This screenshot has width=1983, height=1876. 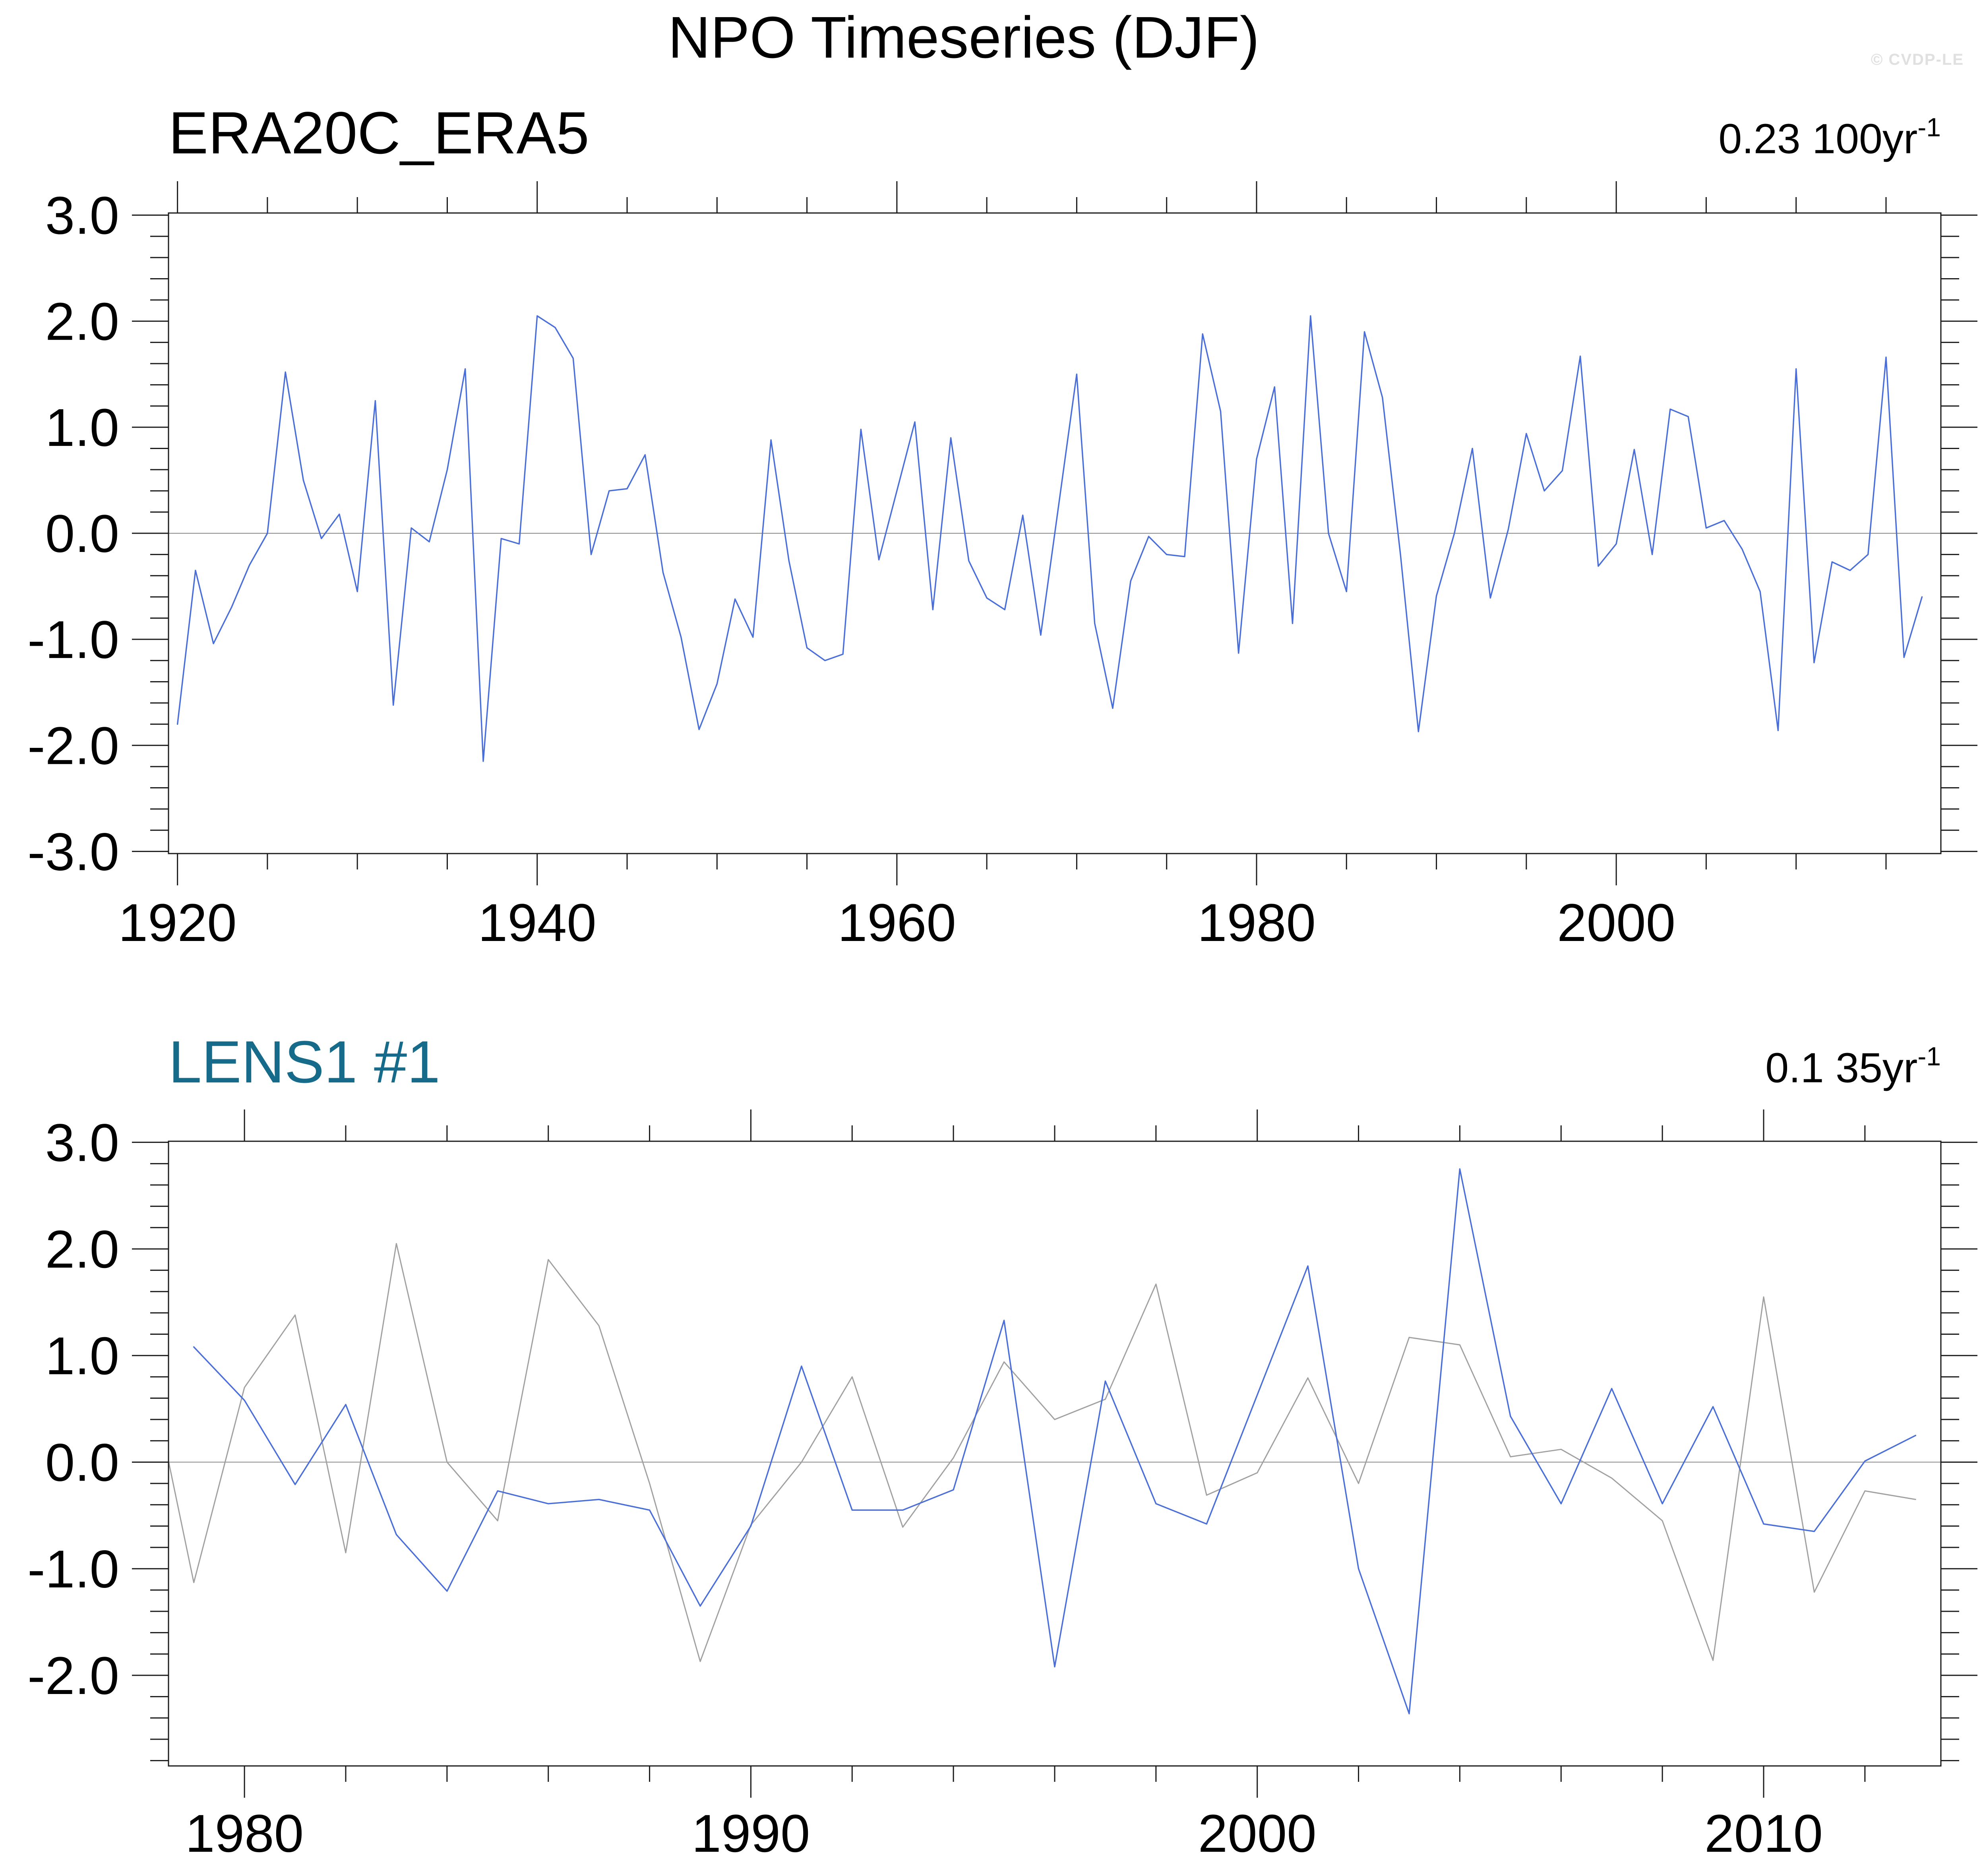 I want to click on x-axis-tick-label: 2010, so click(x=1763, y=1834).